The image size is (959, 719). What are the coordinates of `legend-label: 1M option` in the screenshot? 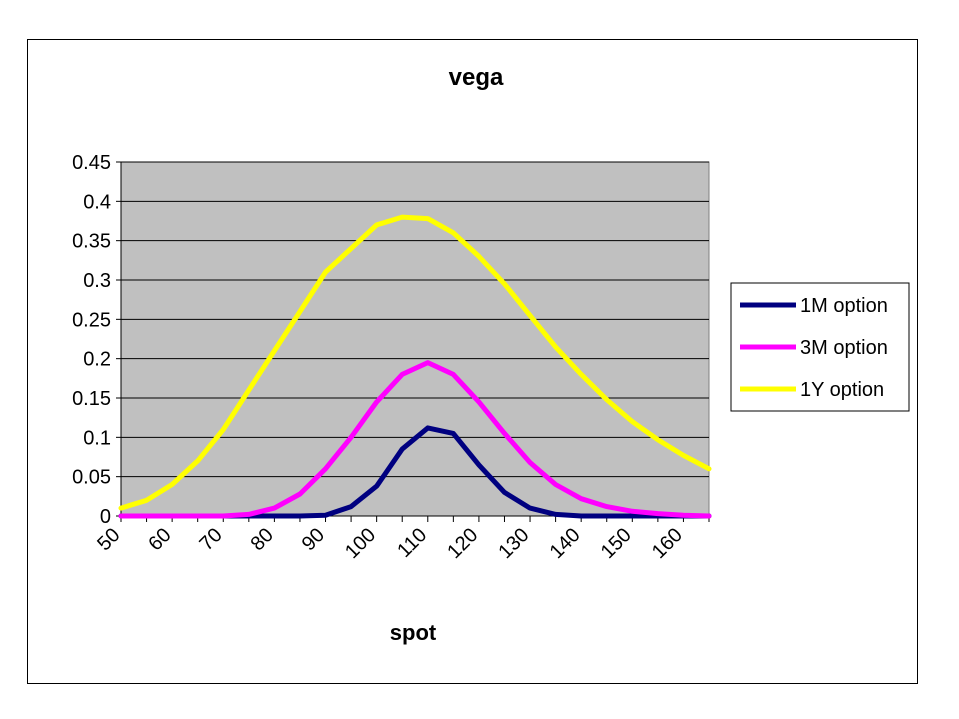 It's located at (844, 306).